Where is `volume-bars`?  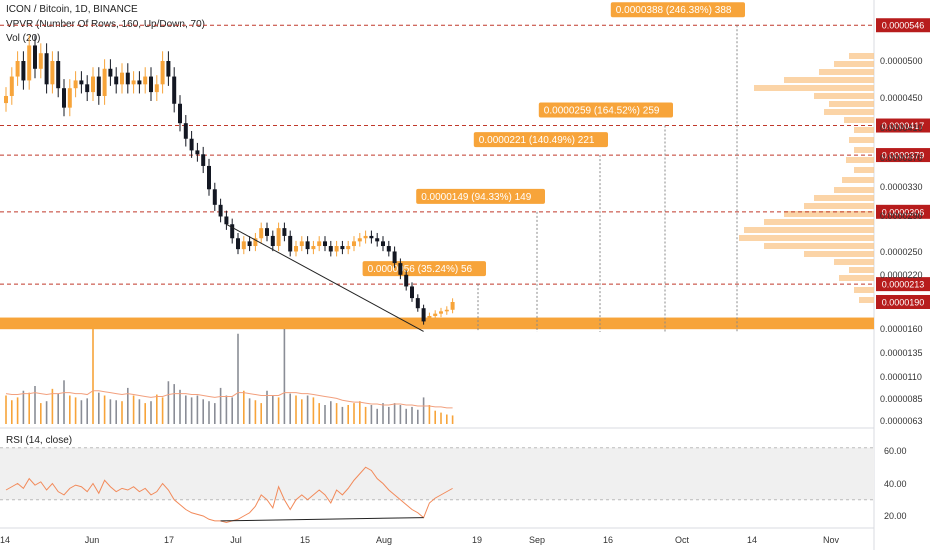 volume-bars is located at coordinates (229, 376).